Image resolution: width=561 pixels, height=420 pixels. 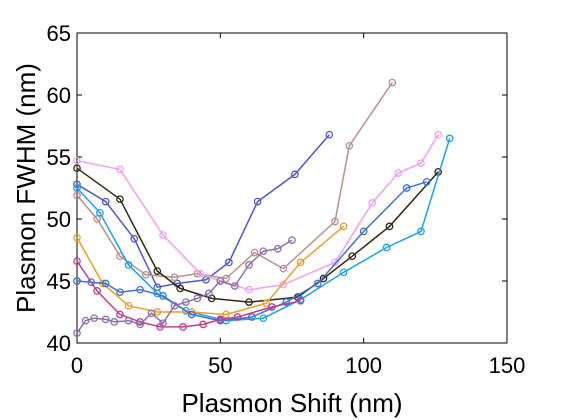 What do you see at coordinates (363, 365) in the screenshot?
I see `x-tick-label: 100` at bounding box center [363, 365].